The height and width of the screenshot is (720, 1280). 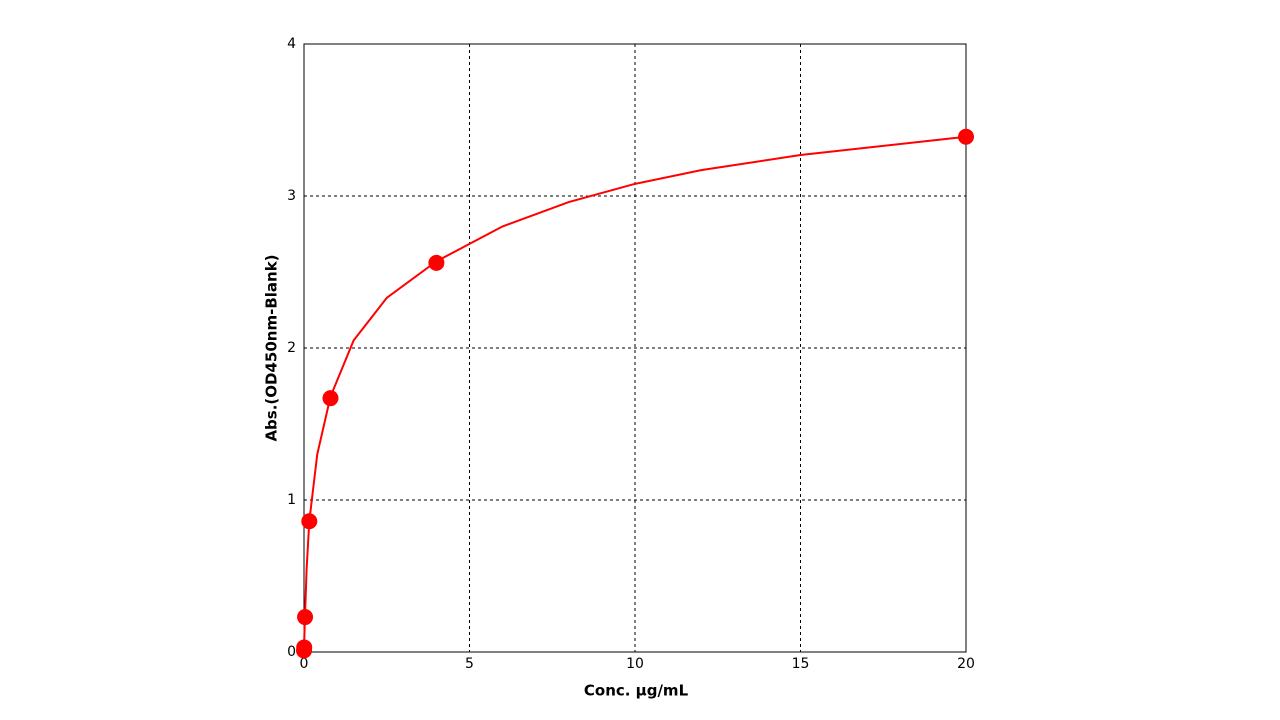 I want to click on x-tick-label: 20, so click(x=966, y=664).